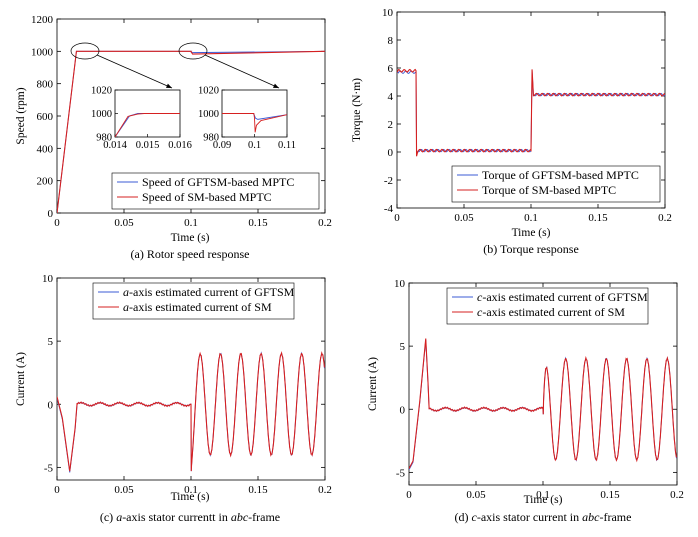 The width and height of the screenshot is (698, 537). What do you see at coordinates (207, 197) in the screenshot?
I see `legend-entry: Speed of SM-based MPTC` at bounding box center [207, 197].